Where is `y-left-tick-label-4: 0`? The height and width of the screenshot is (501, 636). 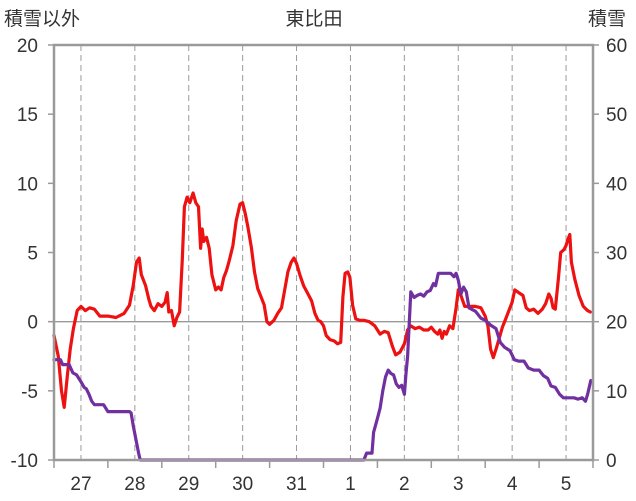
y-left-tick-label-4: 0 is located at coordinates (32, 323).